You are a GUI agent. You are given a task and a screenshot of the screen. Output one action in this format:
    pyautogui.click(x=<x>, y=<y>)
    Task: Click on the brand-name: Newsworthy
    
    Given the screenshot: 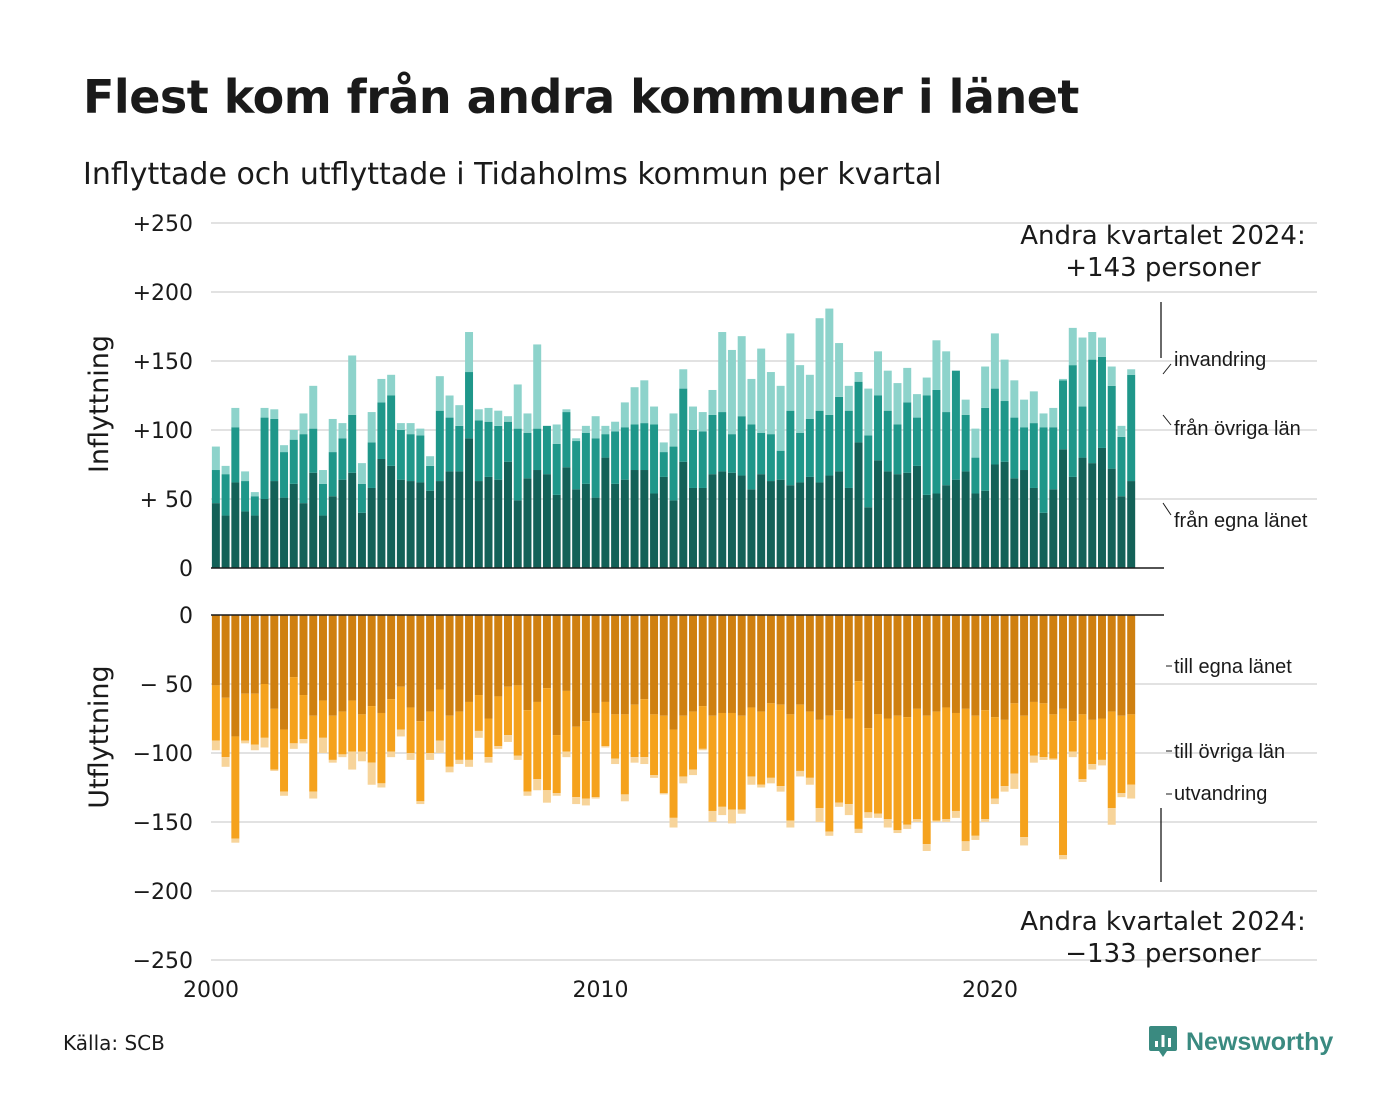 What is the action you would take?
    pyautogui.click(x=1260, y=1041)
    